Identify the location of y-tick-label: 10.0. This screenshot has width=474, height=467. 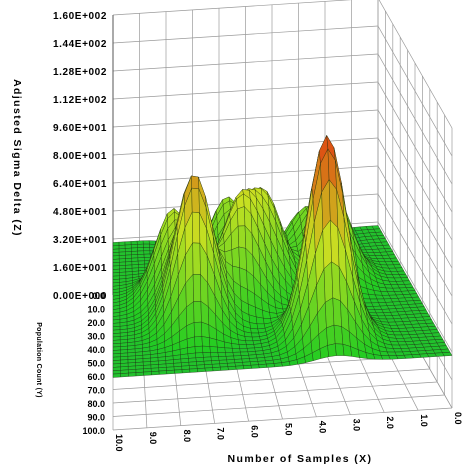
(96, 310).